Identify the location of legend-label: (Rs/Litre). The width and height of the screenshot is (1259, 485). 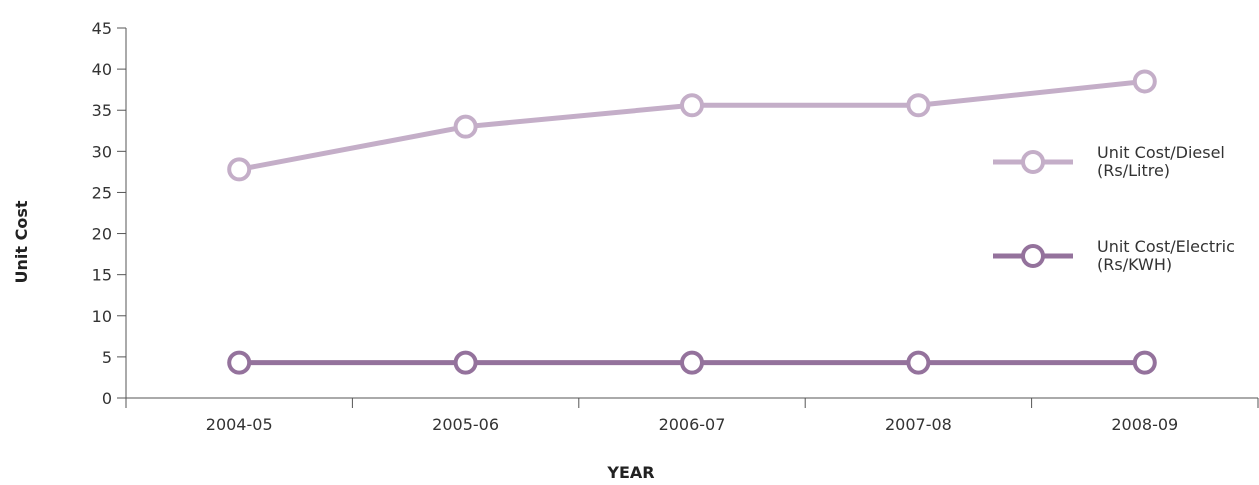
(1133, 170).